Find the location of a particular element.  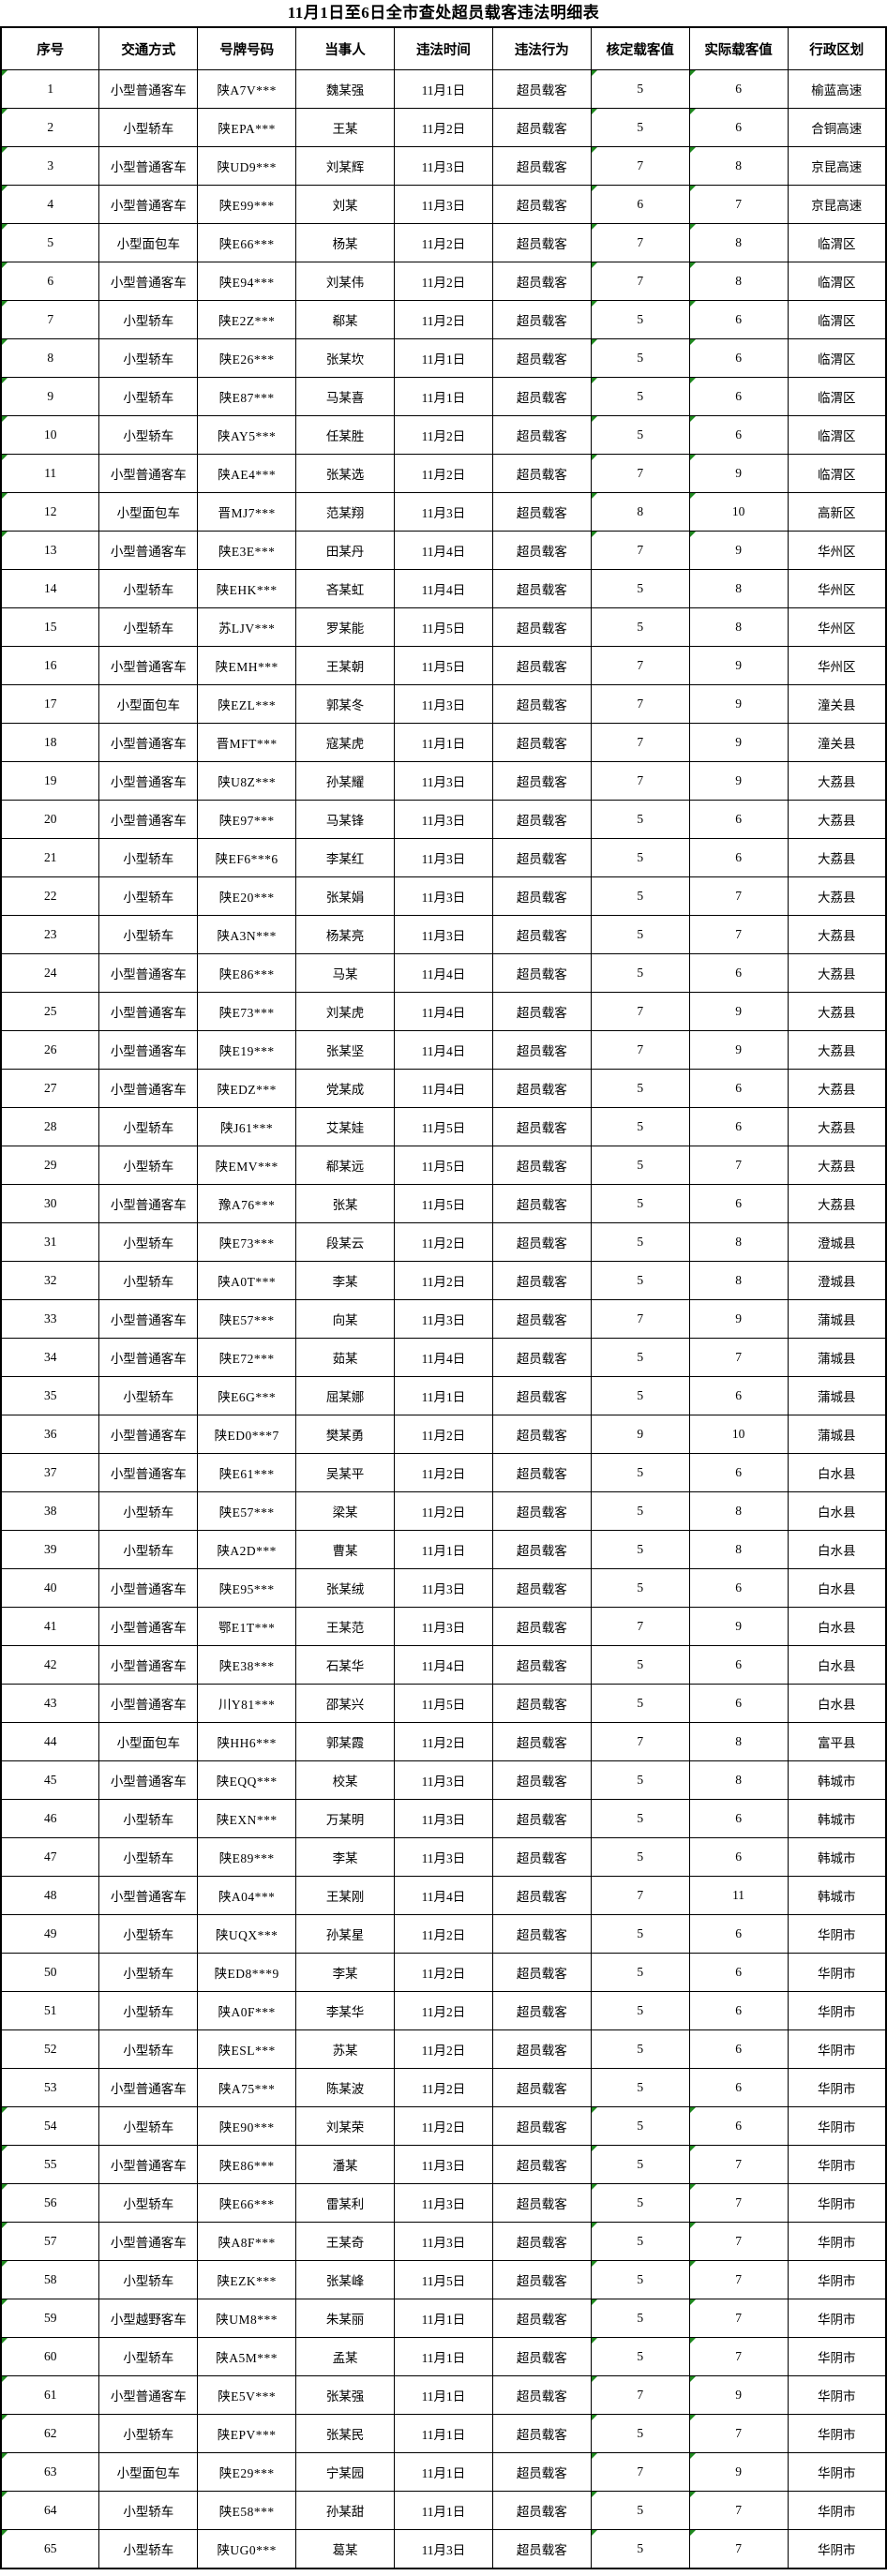

cell-district-text: 华州区 is located at coordinates (837, 667).